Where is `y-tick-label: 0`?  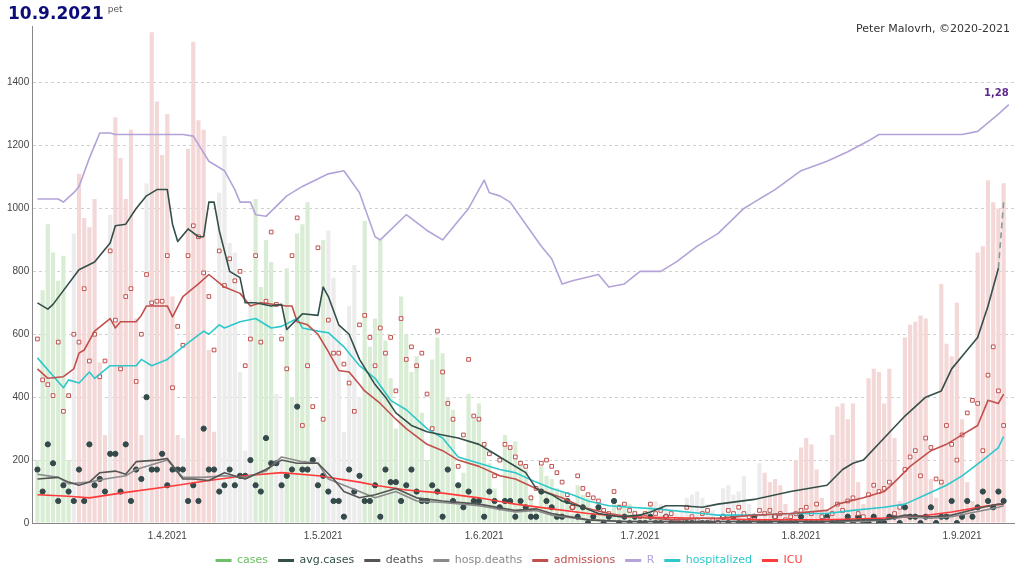
y-tick-label: 0 is located at coordinates (26, 522).